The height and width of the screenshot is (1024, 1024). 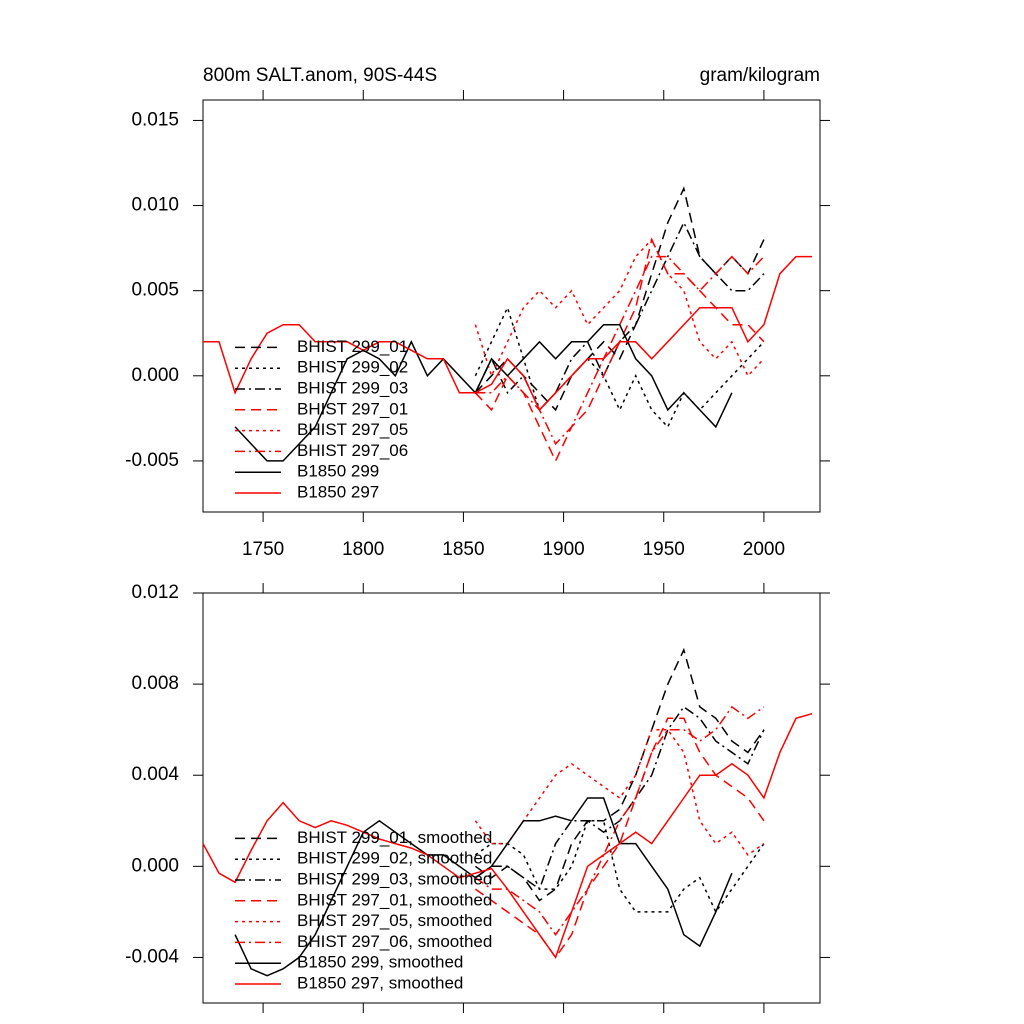 I want to click on x-tick-label: 1800, so click(x=363, y=549).